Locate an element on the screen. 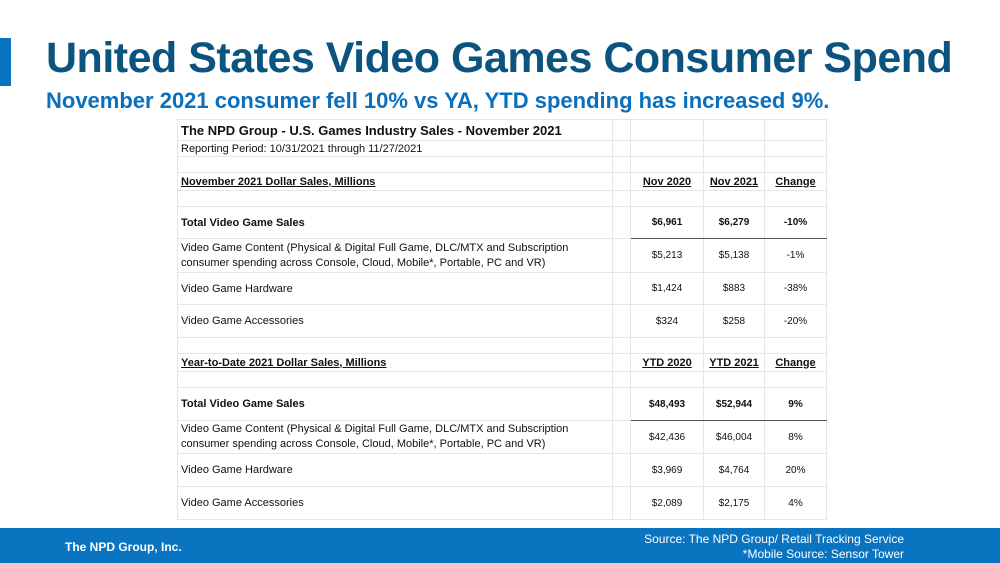 This screenshot has height=563, width=1000. col-header: YTD 2021 is located at coordinates (734, 362).